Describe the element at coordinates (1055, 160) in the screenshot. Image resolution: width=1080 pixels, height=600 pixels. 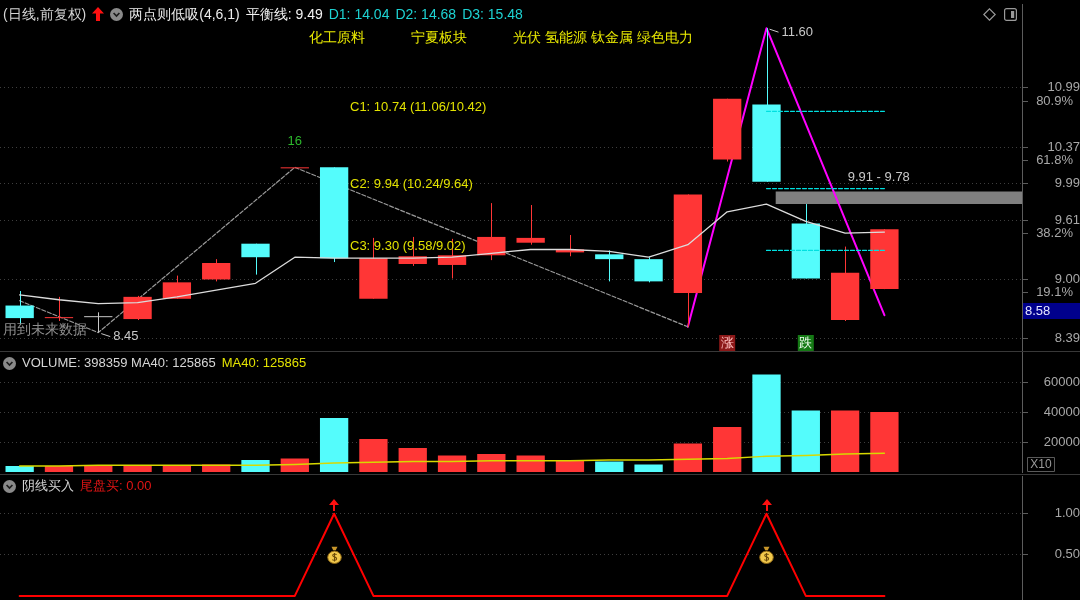
I see `y2-tick-label: 61.8%` at that location.